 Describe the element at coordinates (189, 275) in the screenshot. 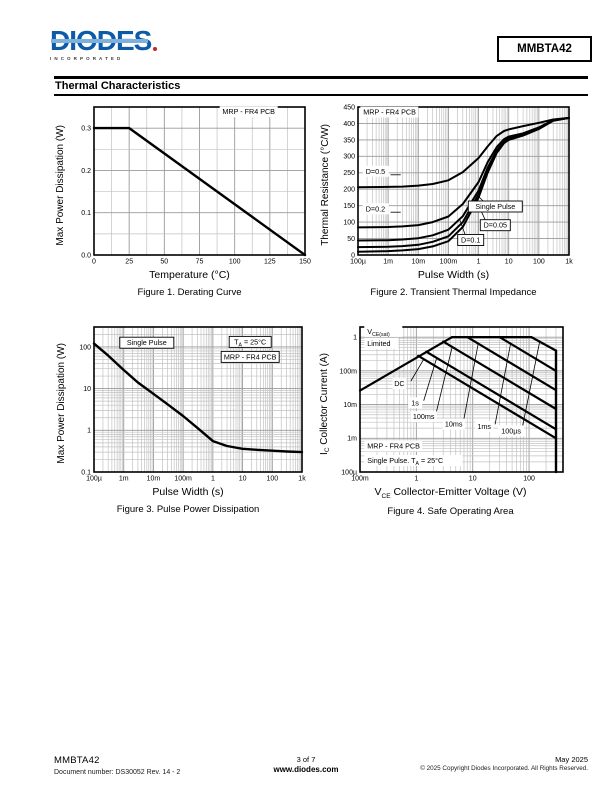

I see `fig1-x-axis-label: Temperature (°C)` at that location.